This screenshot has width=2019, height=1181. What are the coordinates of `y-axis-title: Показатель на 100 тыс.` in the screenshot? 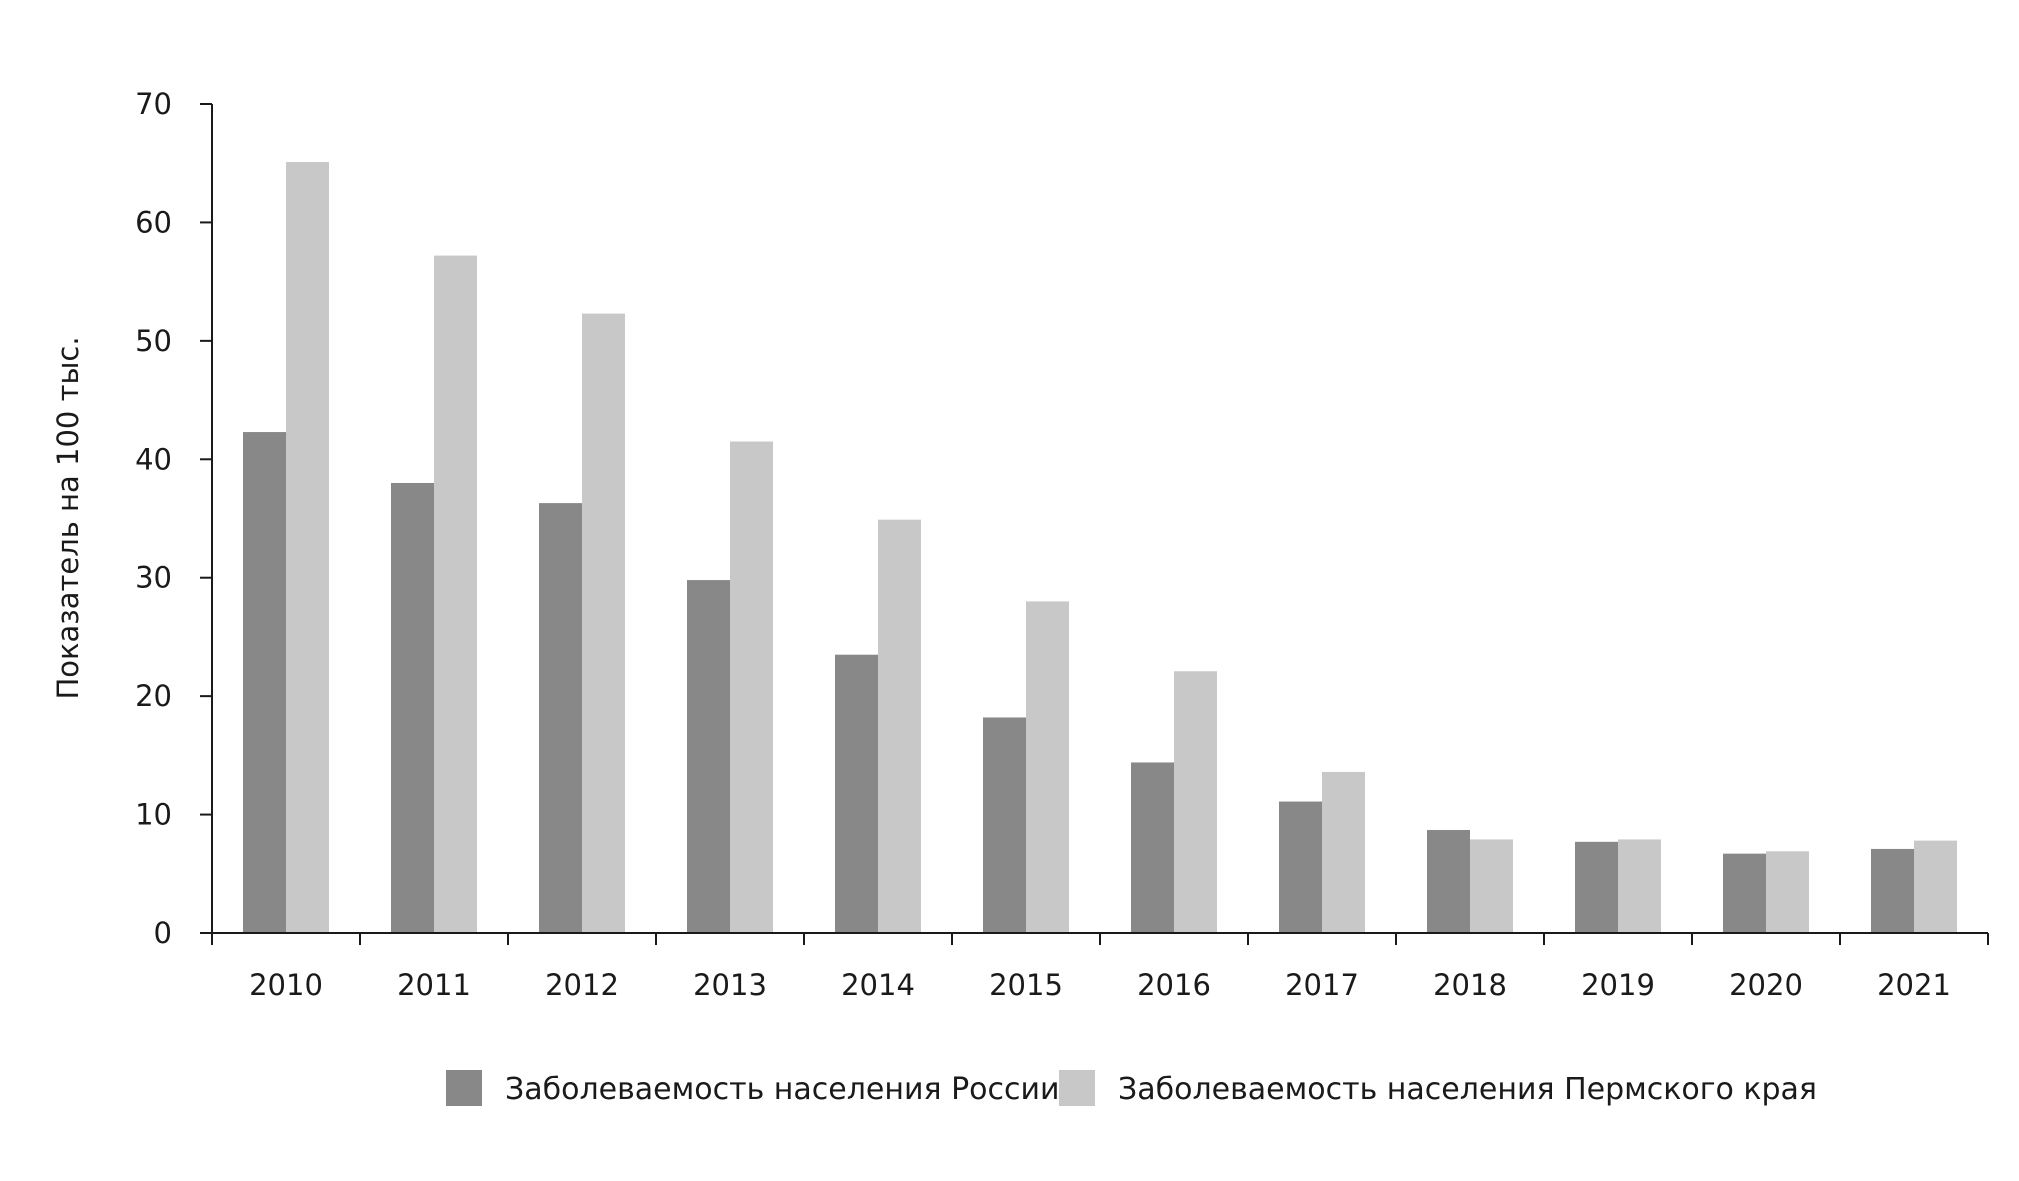 It's located at (68, 517).